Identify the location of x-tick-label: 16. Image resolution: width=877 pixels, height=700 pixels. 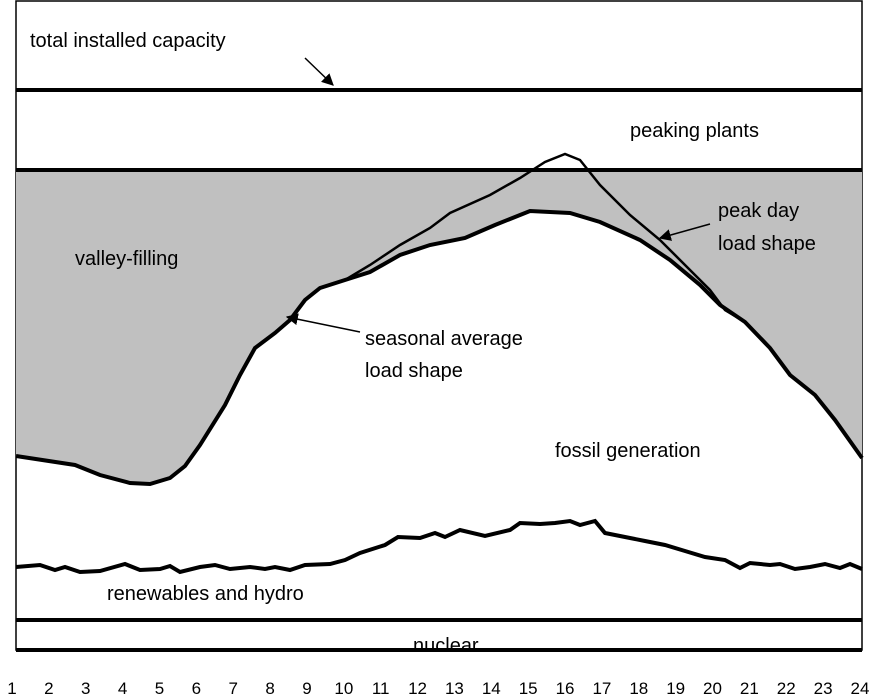
(565, 688).